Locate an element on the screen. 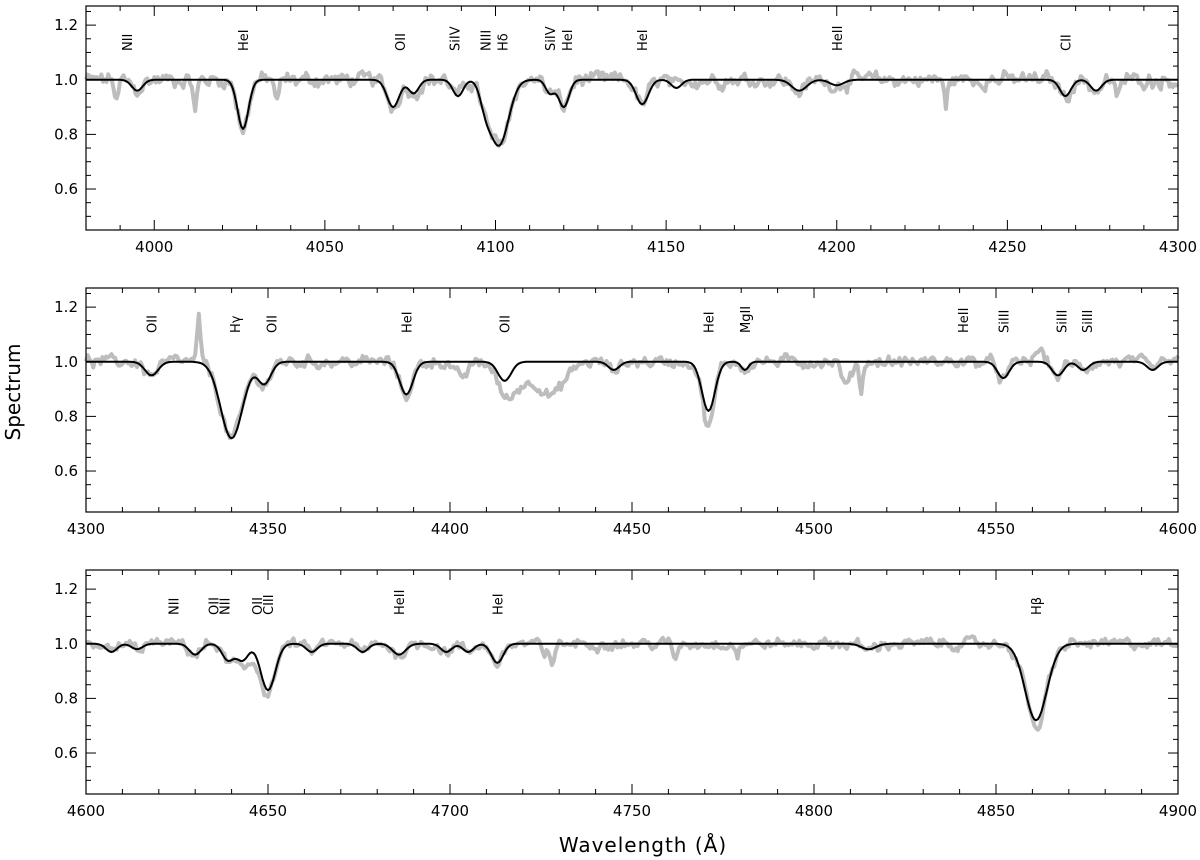 The height and width of the screenshot is (860, 1200). x-tick-label: 4350 is located at coordinates (268, 529).